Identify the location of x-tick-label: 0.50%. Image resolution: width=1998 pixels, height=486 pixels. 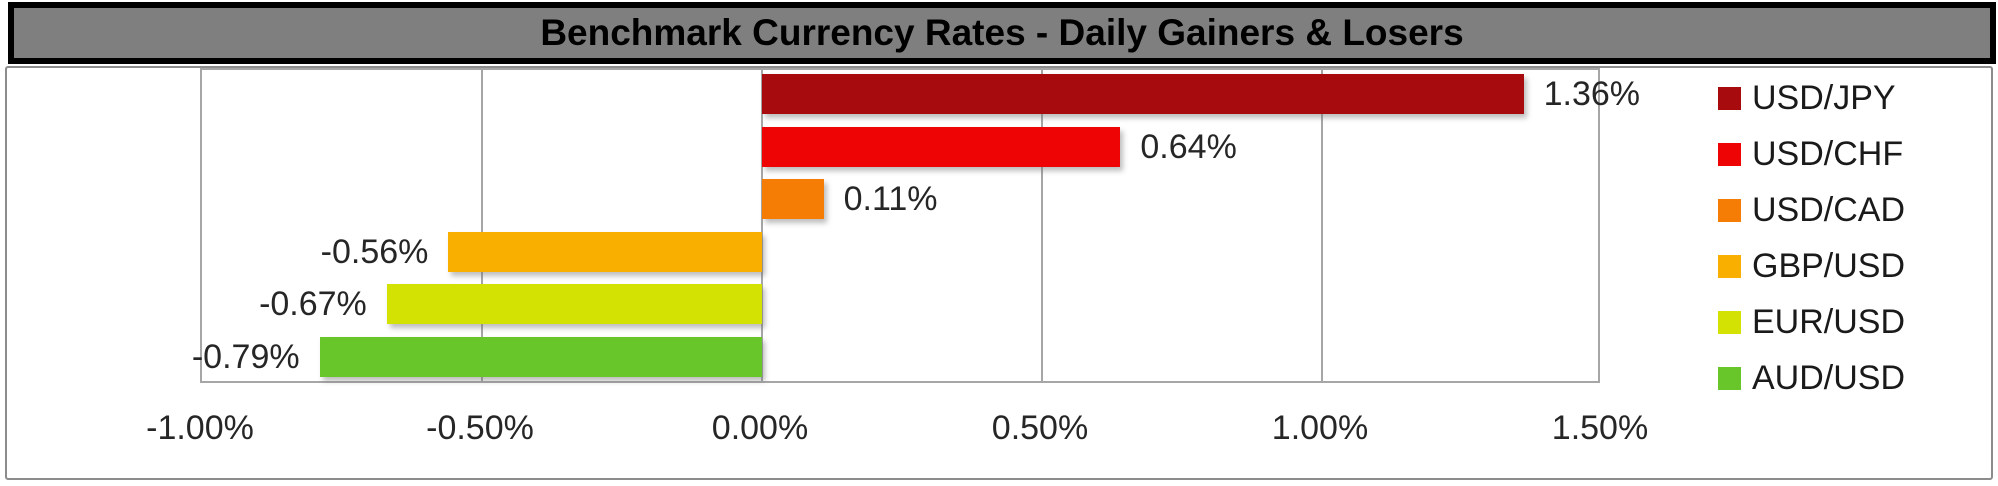
(1040, 428).